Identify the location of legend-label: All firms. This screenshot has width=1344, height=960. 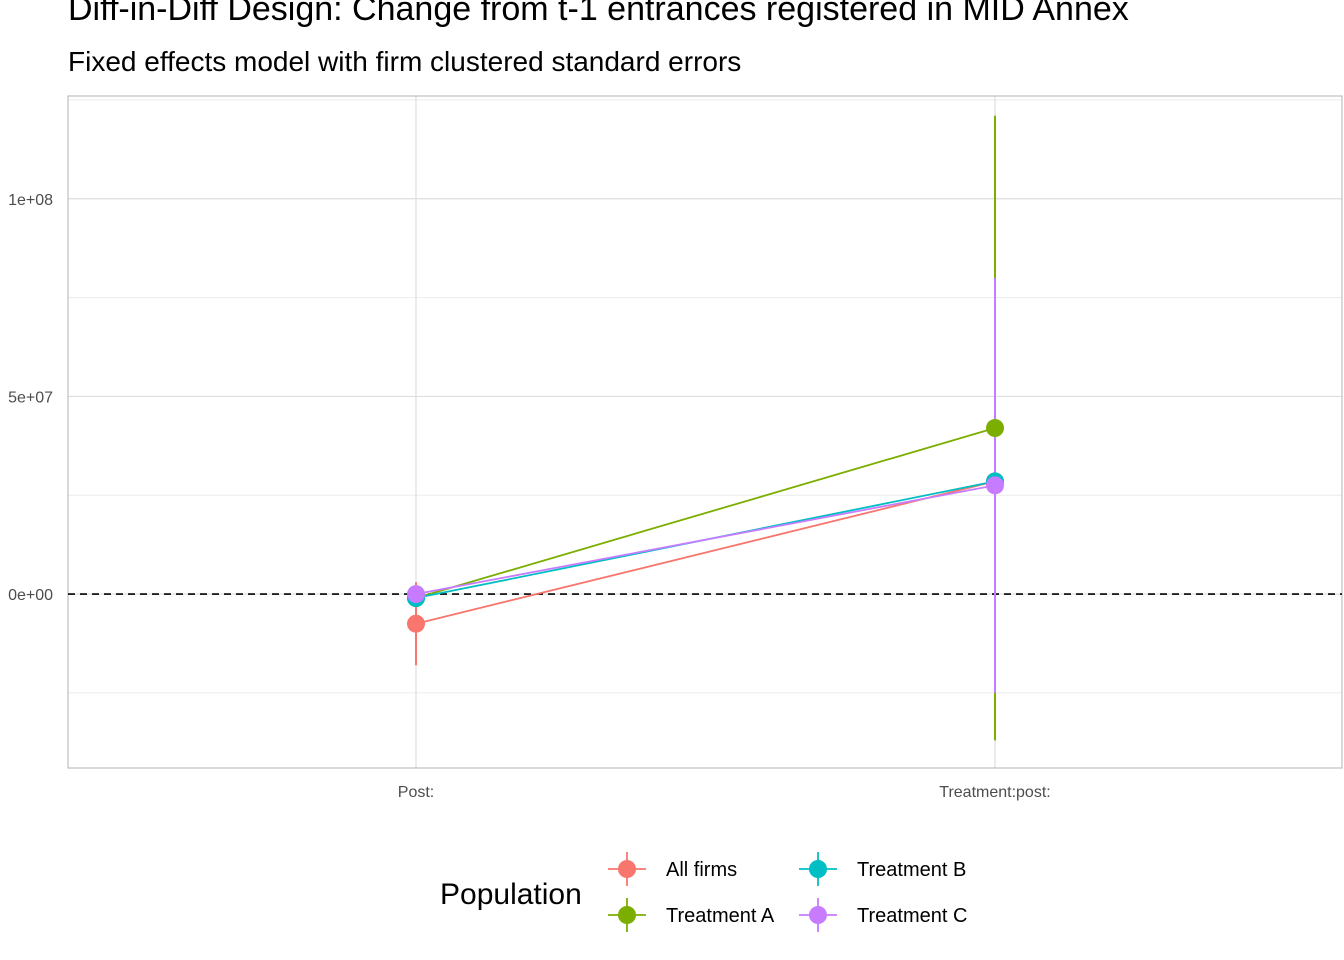
(701, 870).